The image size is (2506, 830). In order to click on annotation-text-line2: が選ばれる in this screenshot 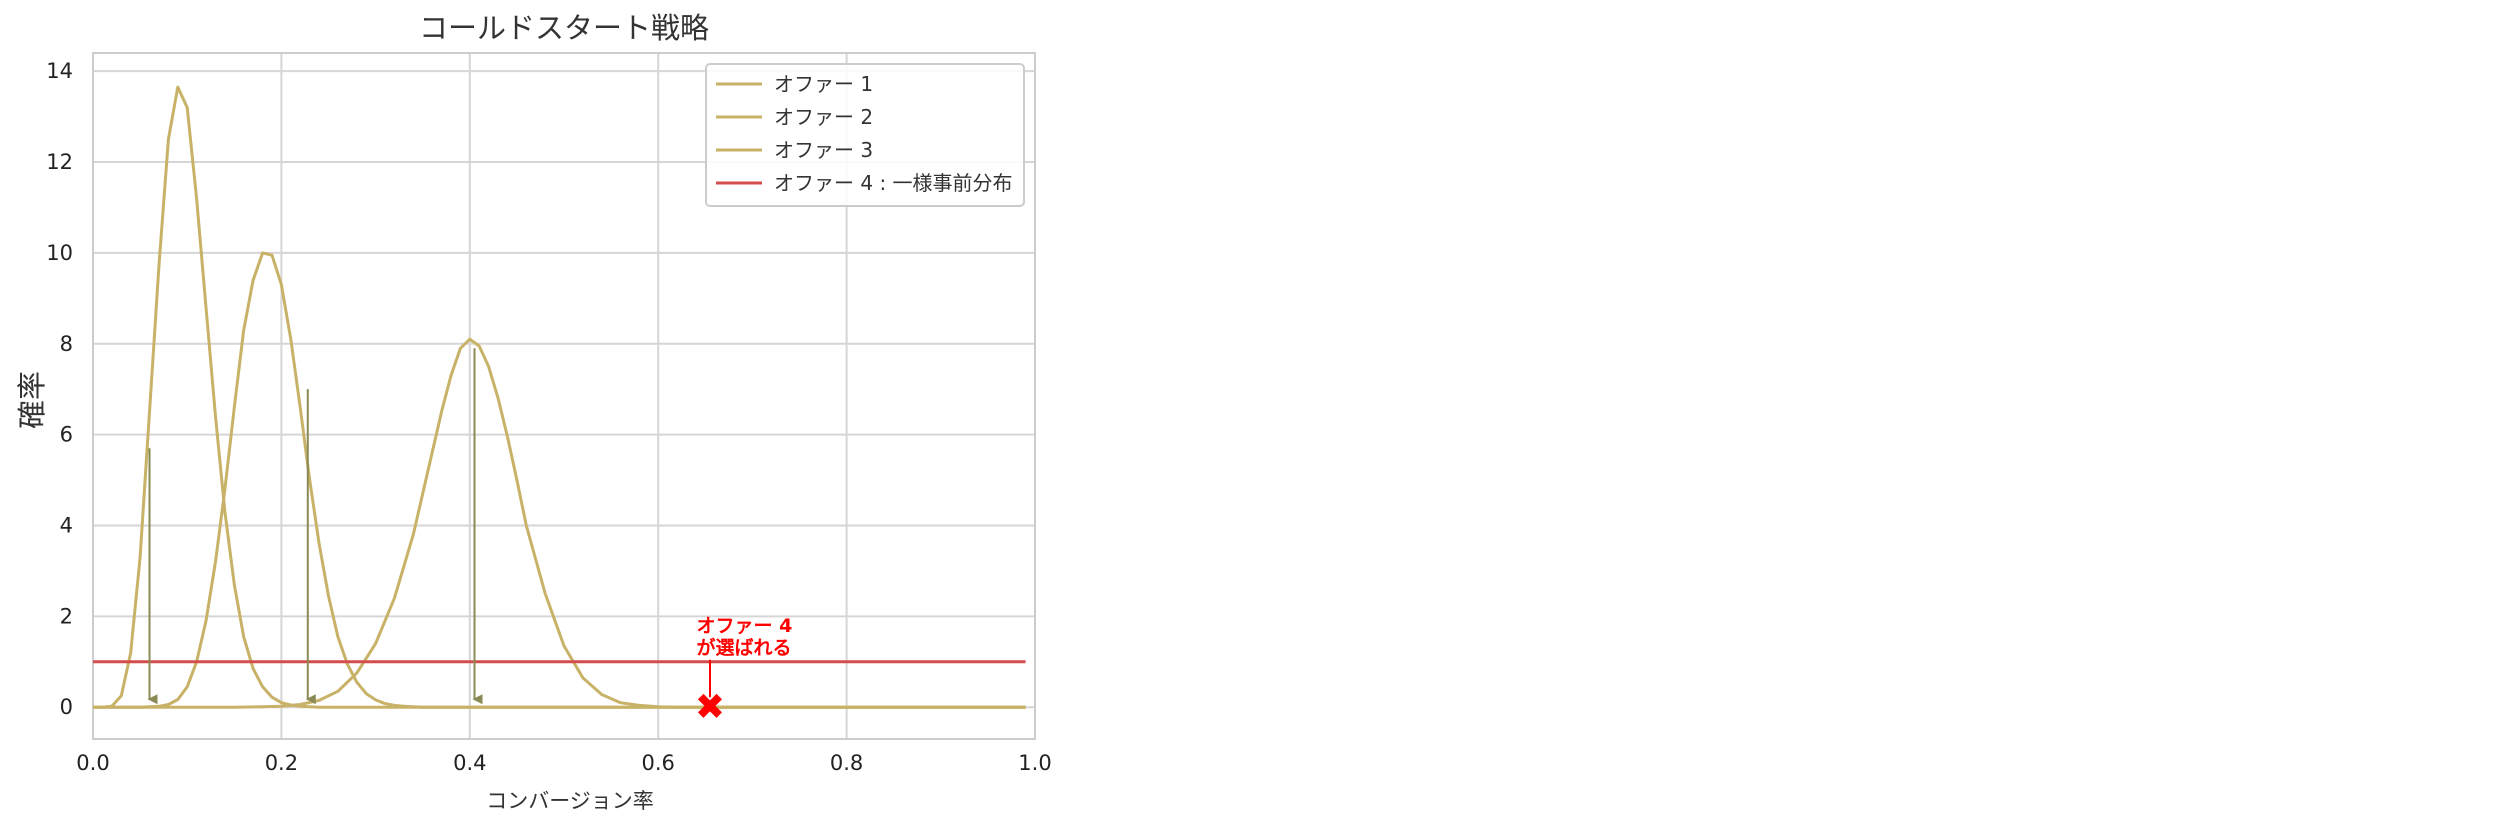, I will do `click(743, 647)`.